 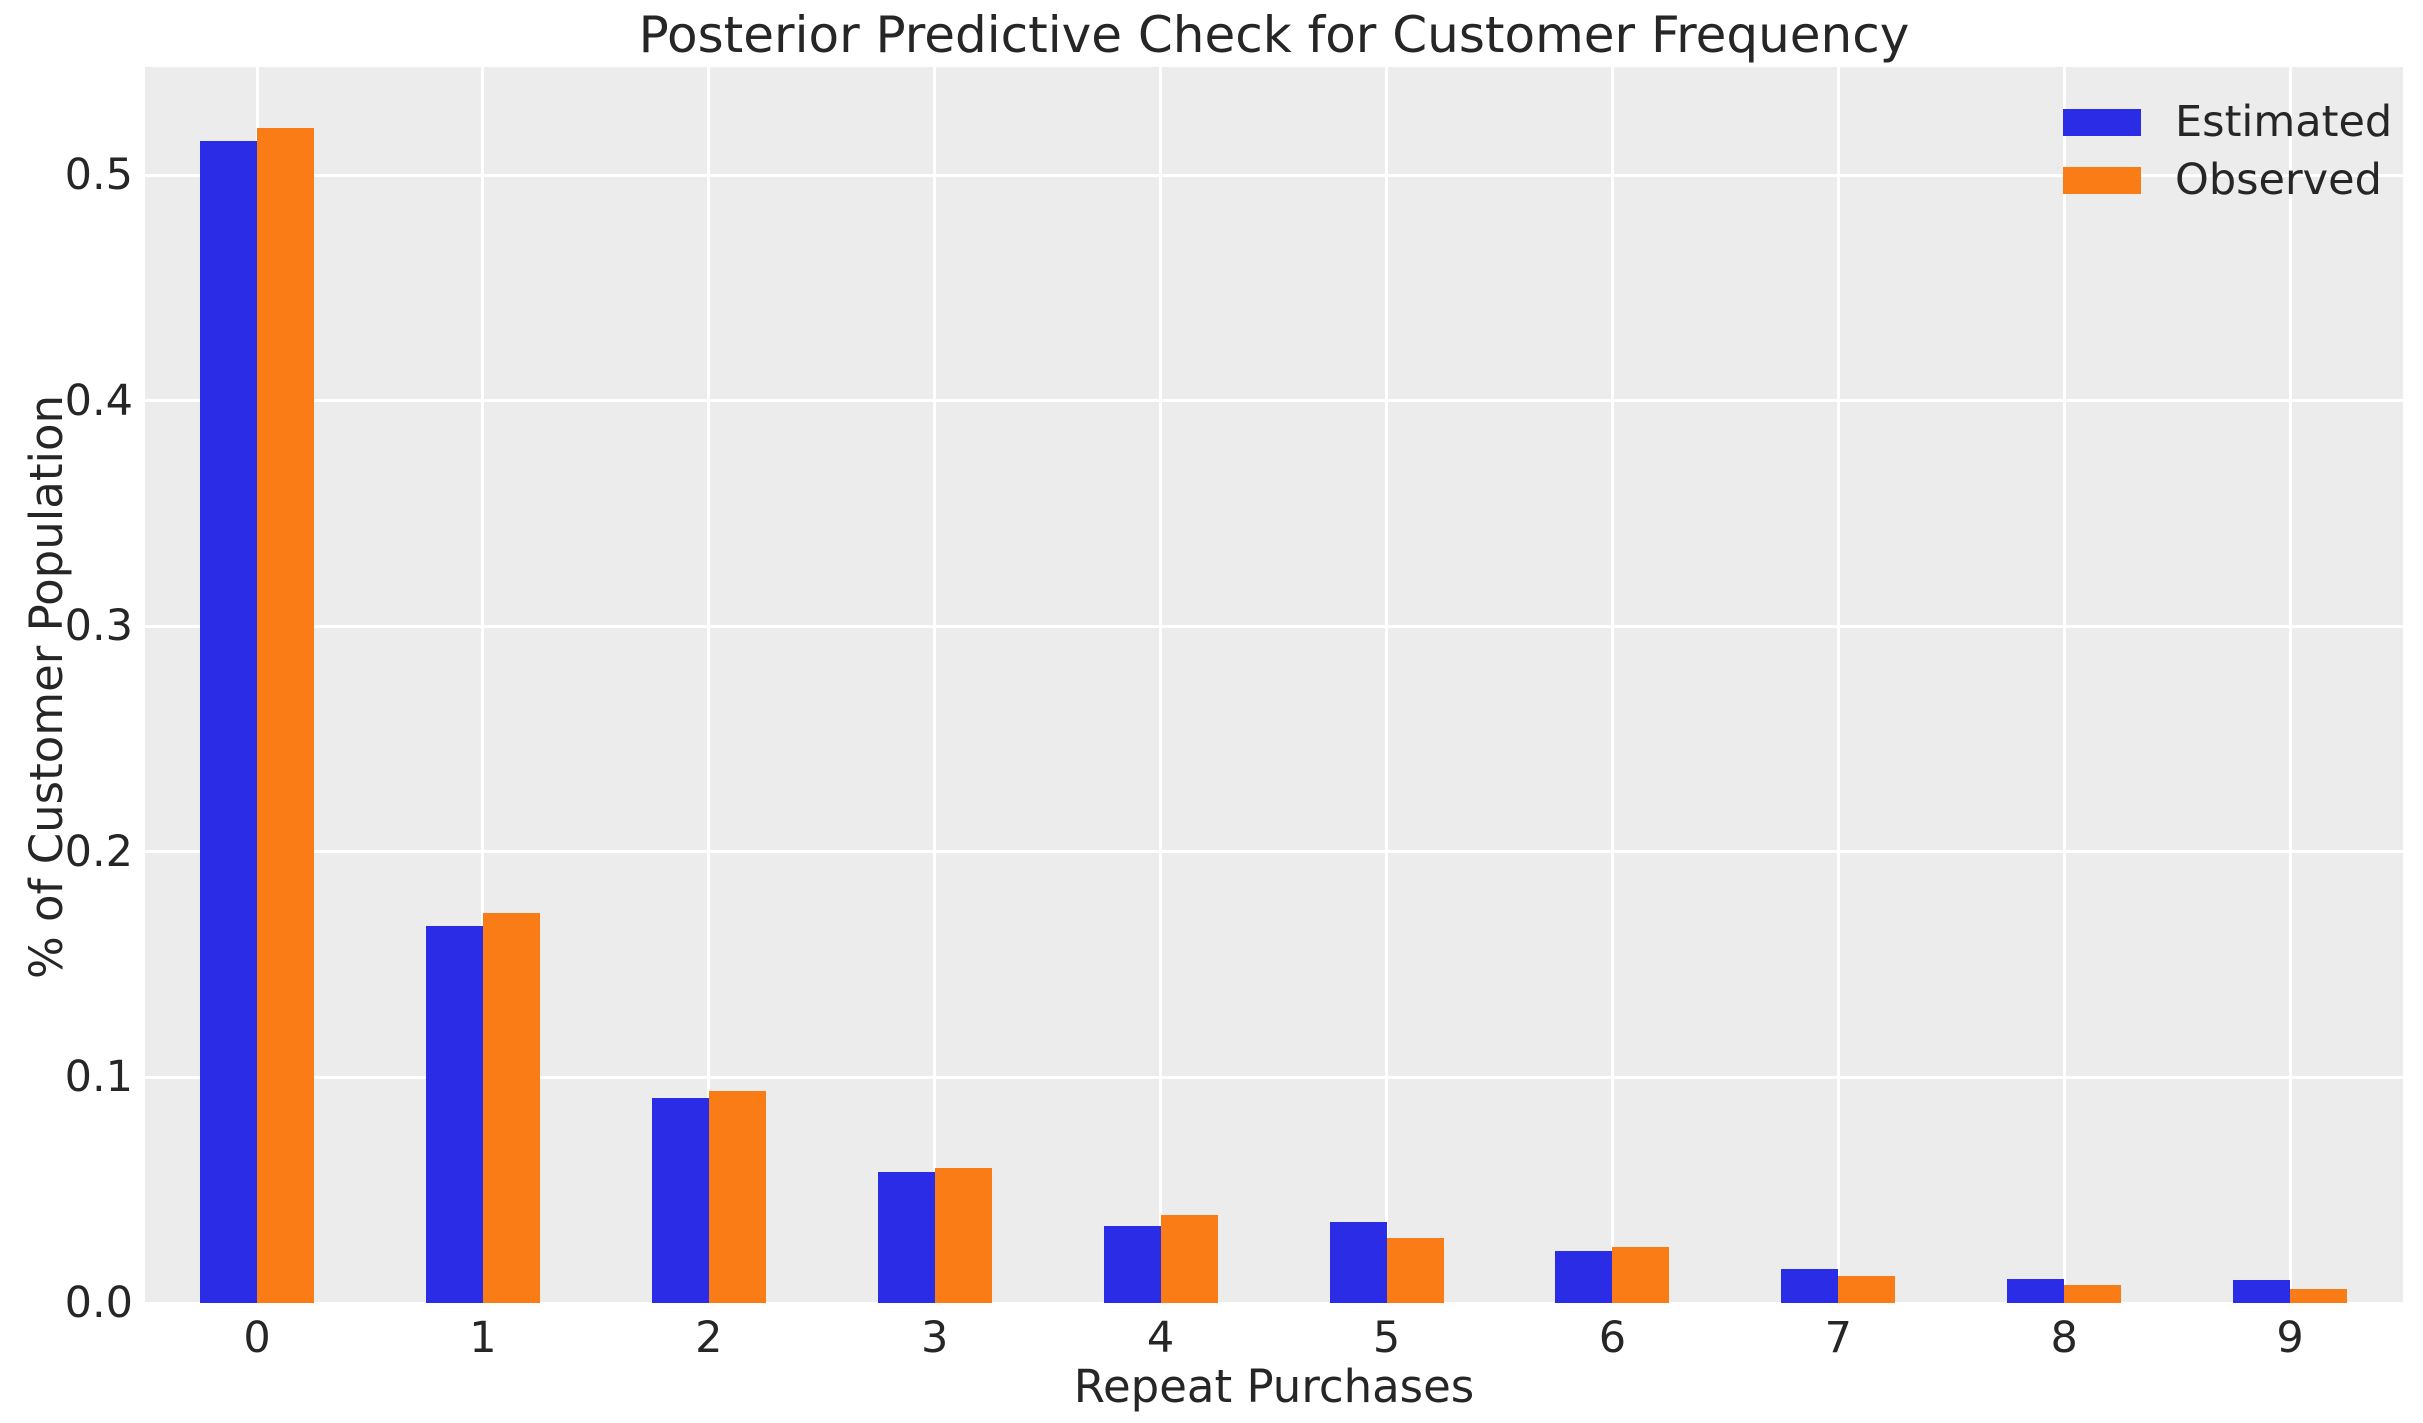 I want to click on x-tick-label-5: 5, so click(x=1386, y=1338).